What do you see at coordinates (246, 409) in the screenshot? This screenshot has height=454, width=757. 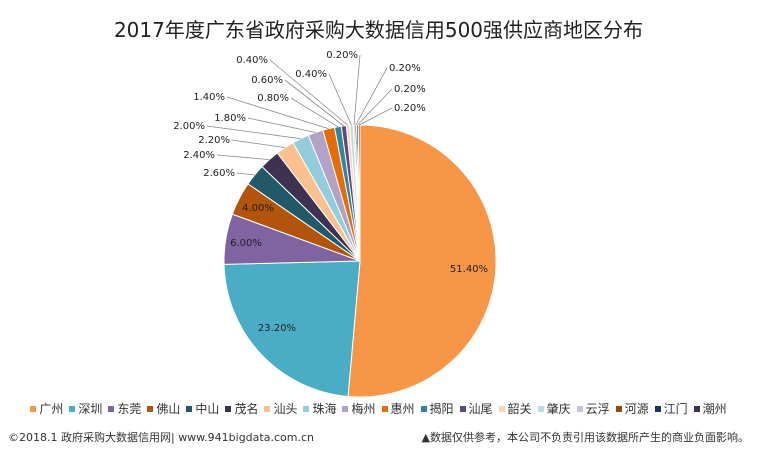 I see `legend-label: 茂名` at bounding box center [246, 409].